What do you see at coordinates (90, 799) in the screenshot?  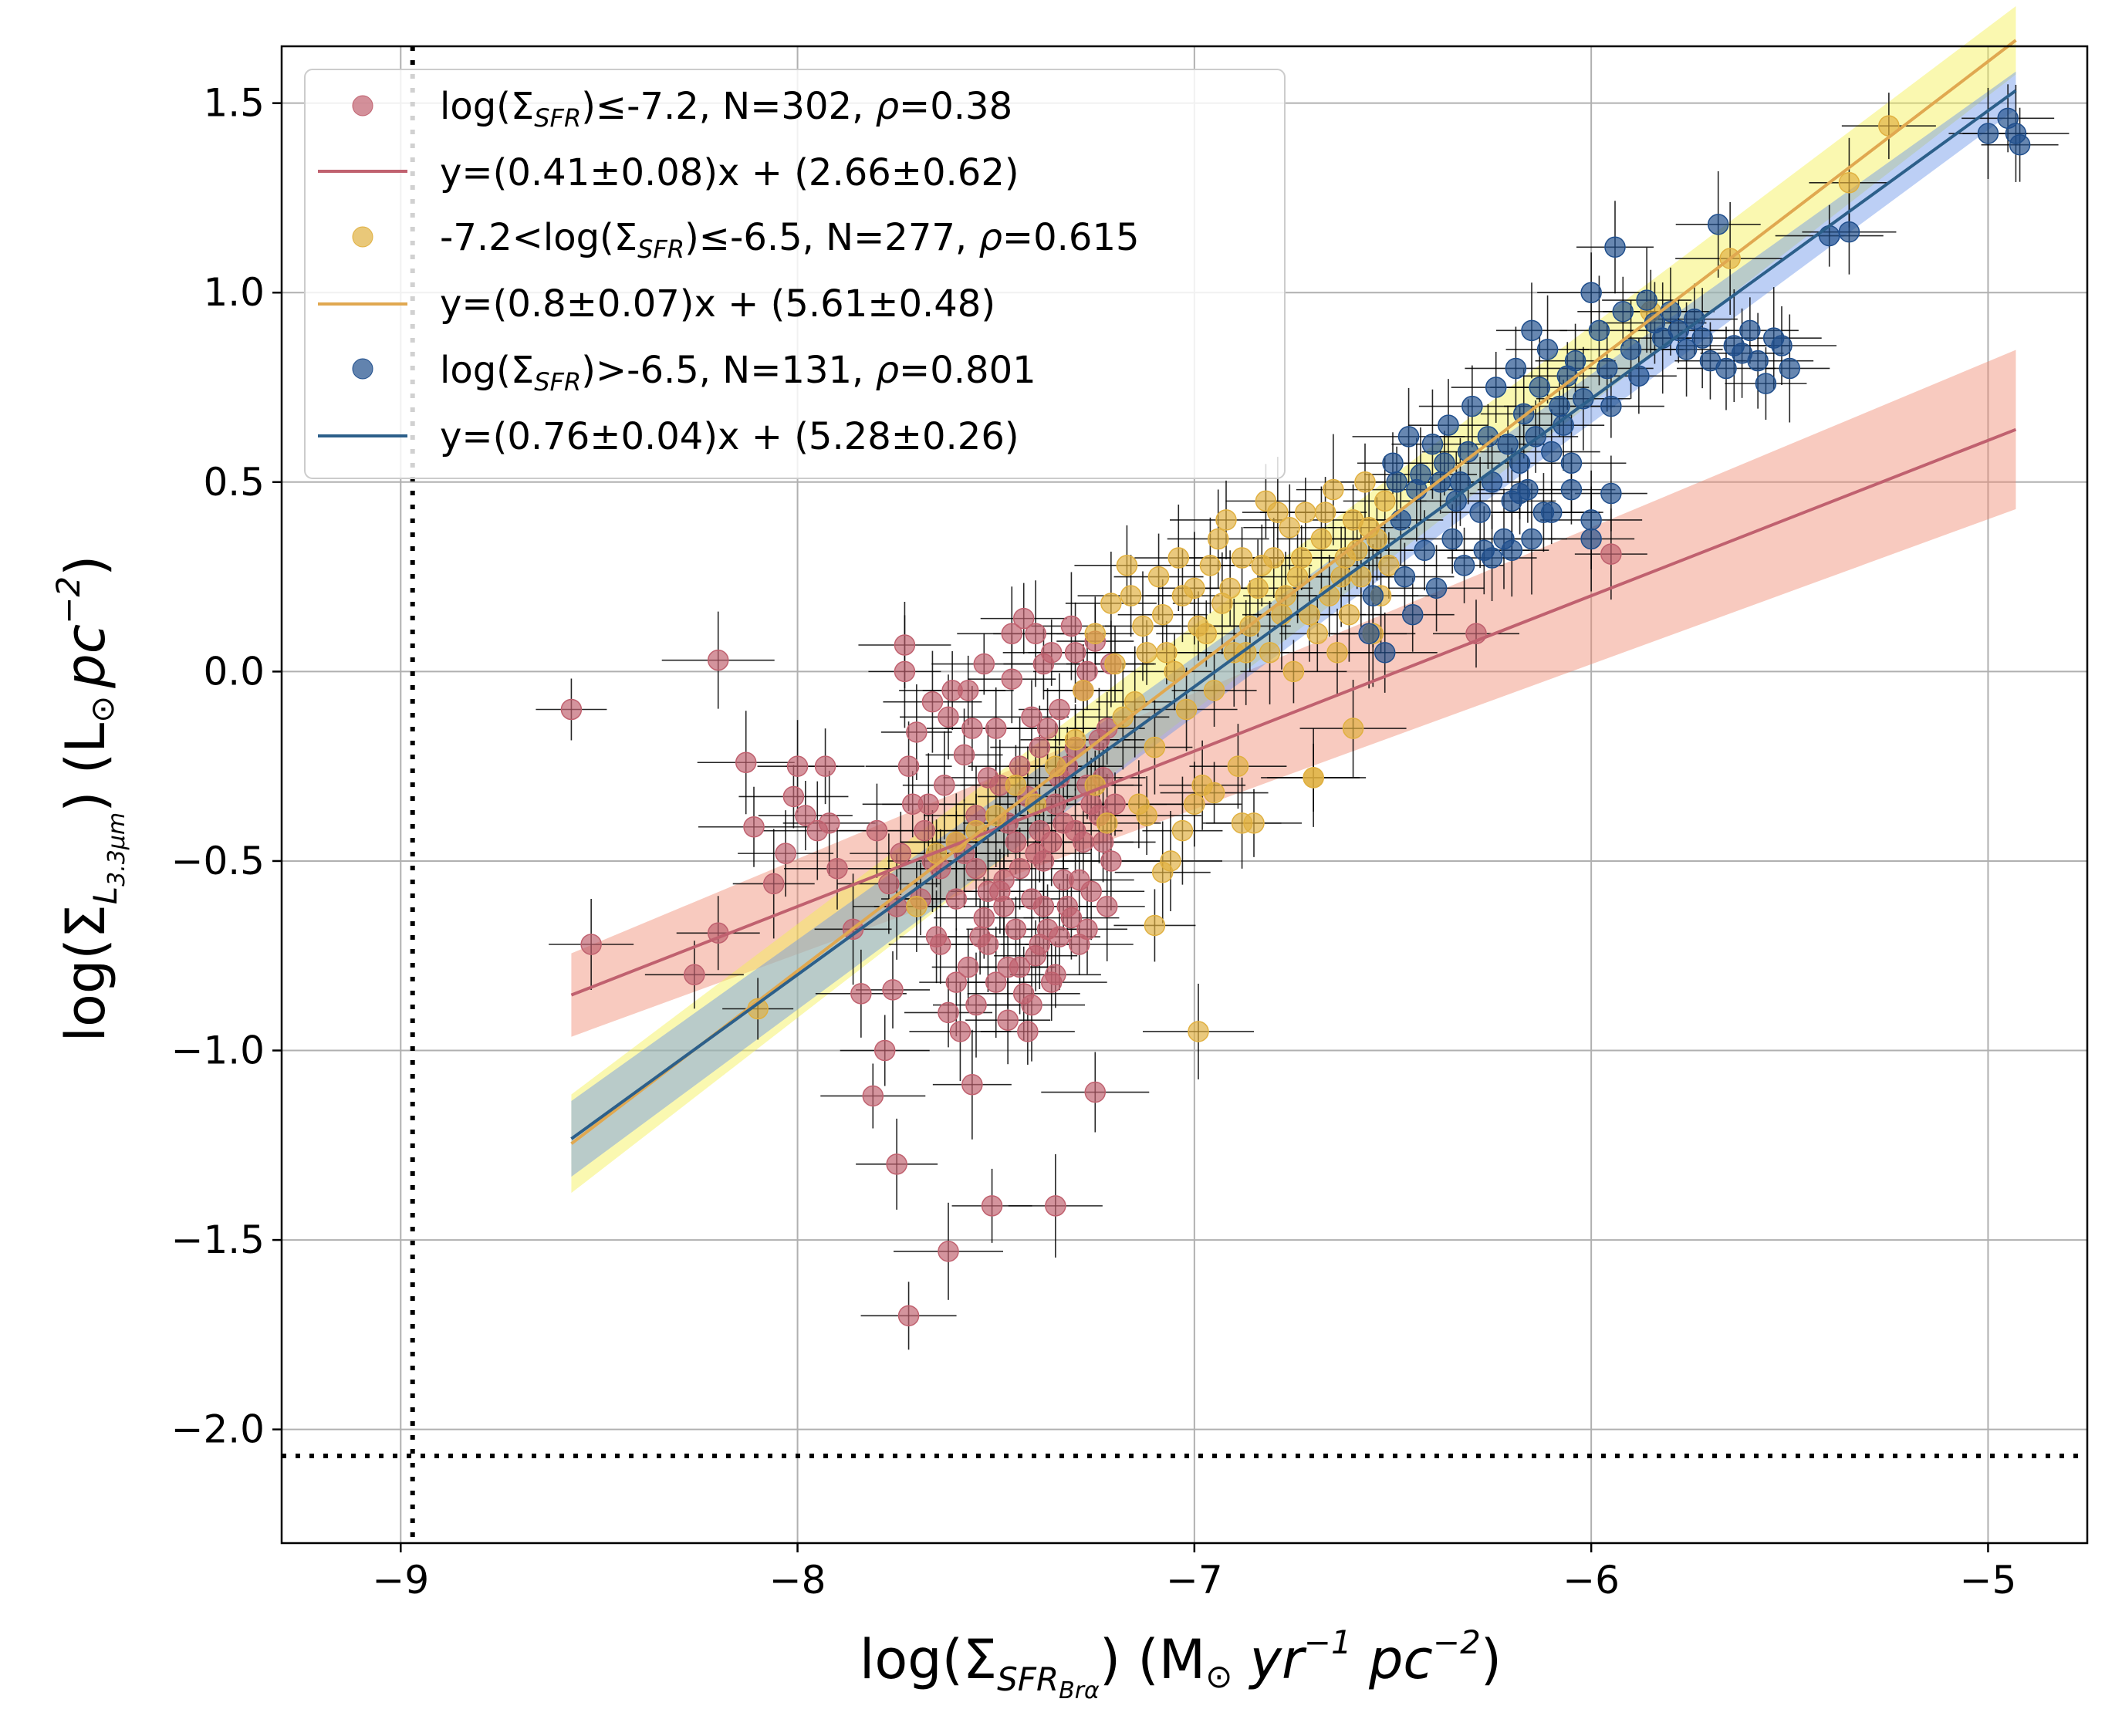 I see `y-axis-label: log(ΣL3.3μm) (L⊙pc−2)` at bounding box center [90, 799].